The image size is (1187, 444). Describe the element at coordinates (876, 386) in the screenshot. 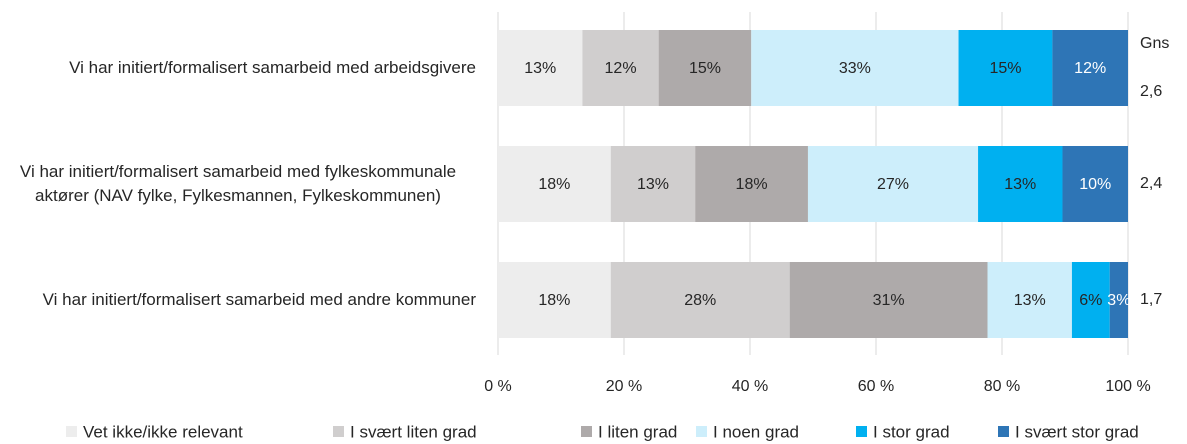

I see `x-tick-label: 60 %` at that location.